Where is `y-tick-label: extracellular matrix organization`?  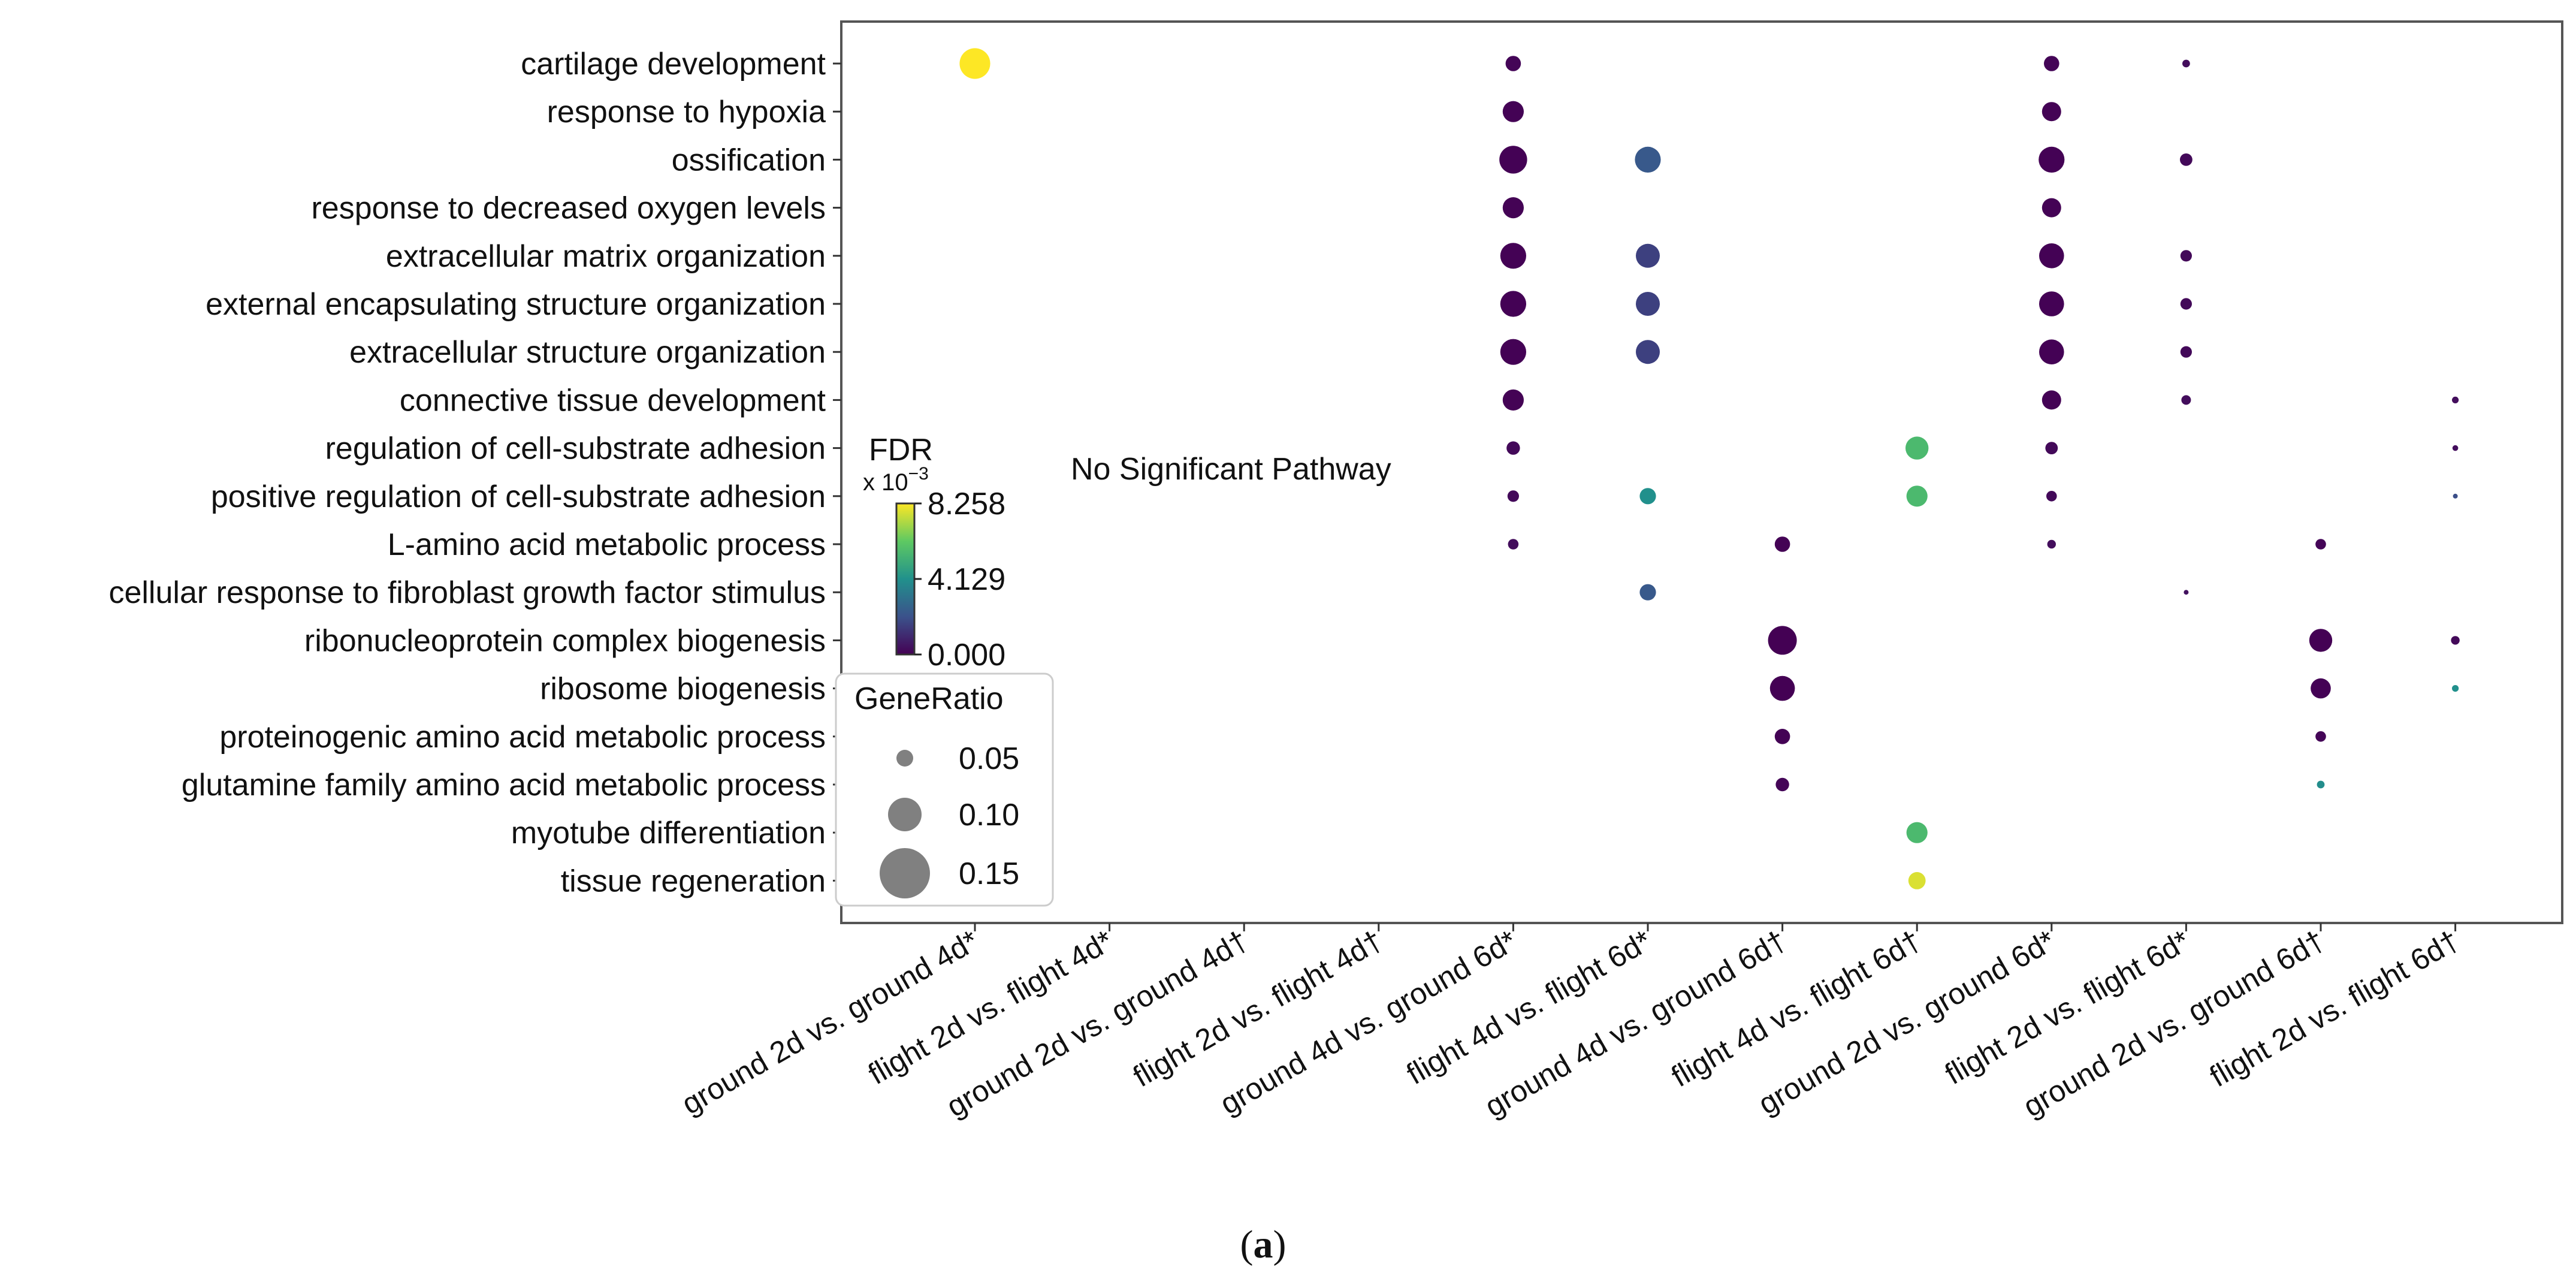 y-tick-label: extracellular matrix organization is located at coordinates (606, 256).